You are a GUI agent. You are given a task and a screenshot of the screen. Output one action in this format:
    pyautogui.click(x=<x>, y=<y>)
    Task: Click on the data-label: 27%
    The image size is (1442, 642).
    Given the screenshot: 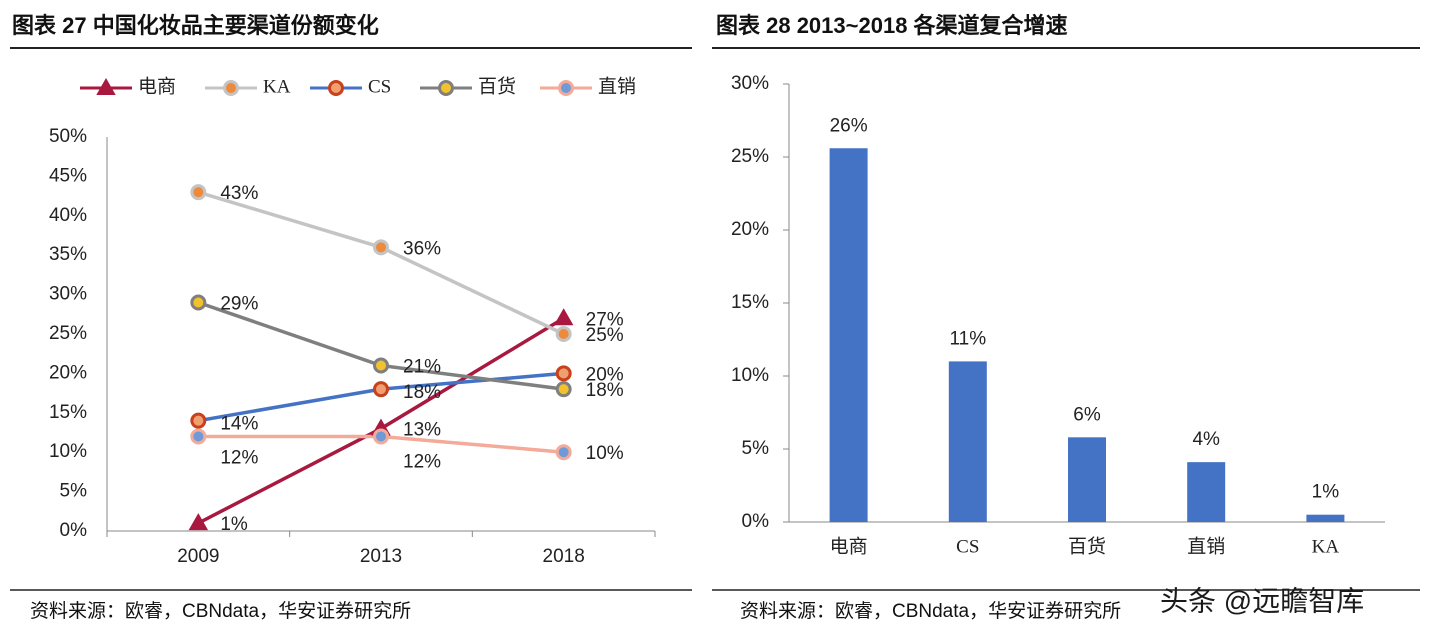 What is the action you would take?
    pyautogui.click(x=605, y=319)
    